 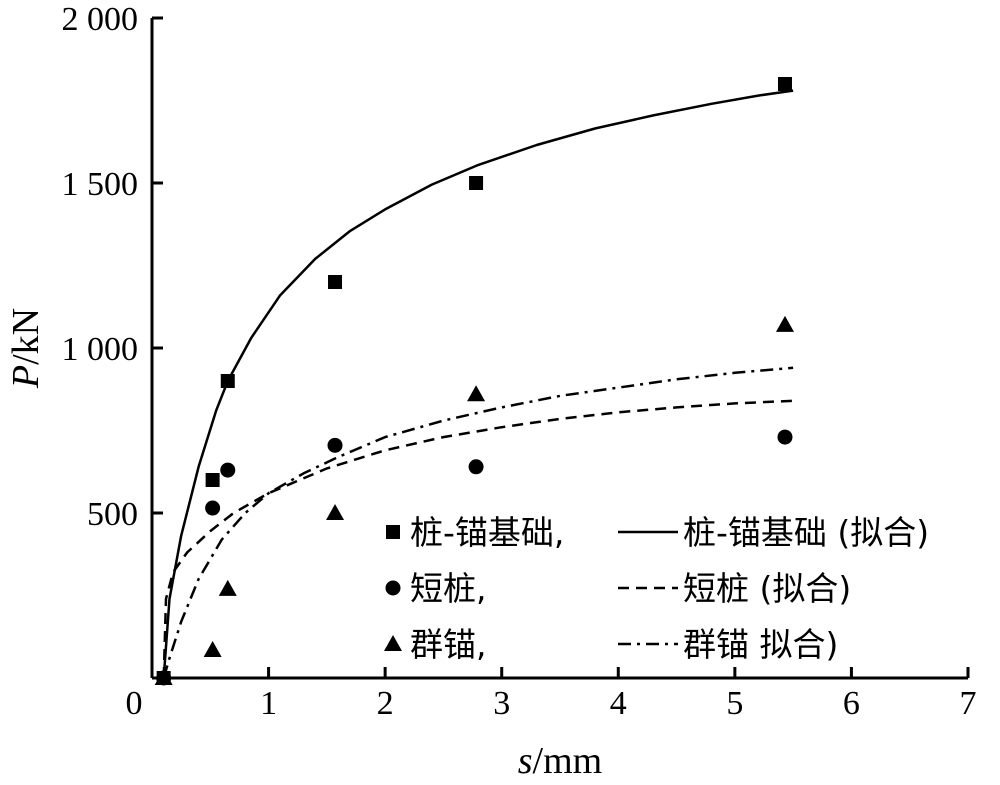 What do you see at coordinates (385, 703) in the screenshot?
I see `x-tick-label: 2` at bounding box center [385, 703].